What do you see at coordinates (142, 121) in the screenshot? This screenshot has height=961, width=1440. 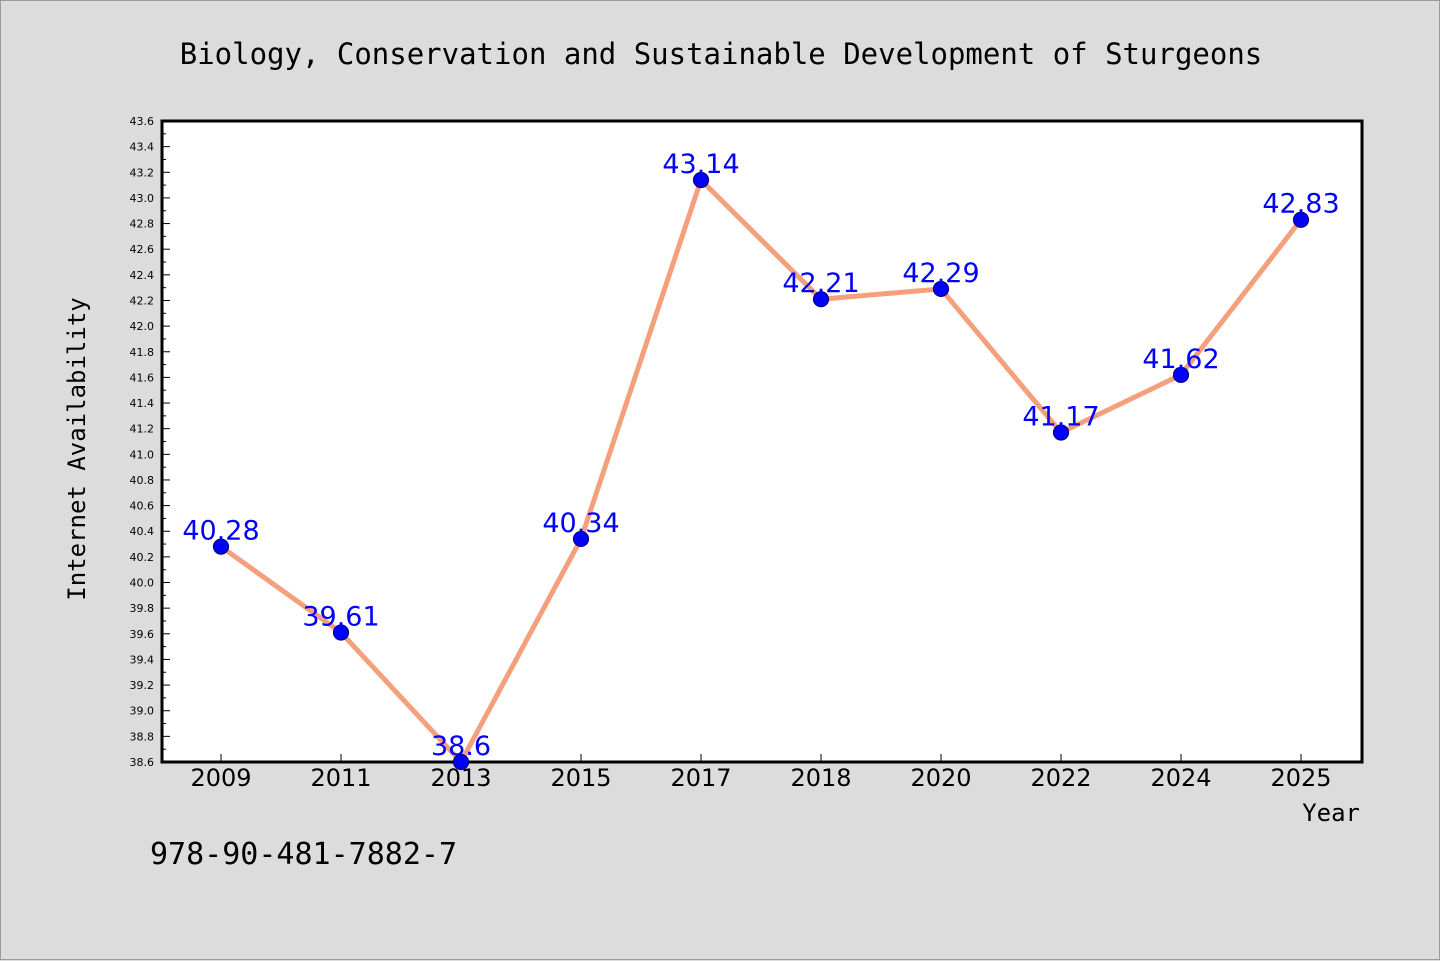 I see `y-tick-label: 43.6` at bounding box center [142, 121].